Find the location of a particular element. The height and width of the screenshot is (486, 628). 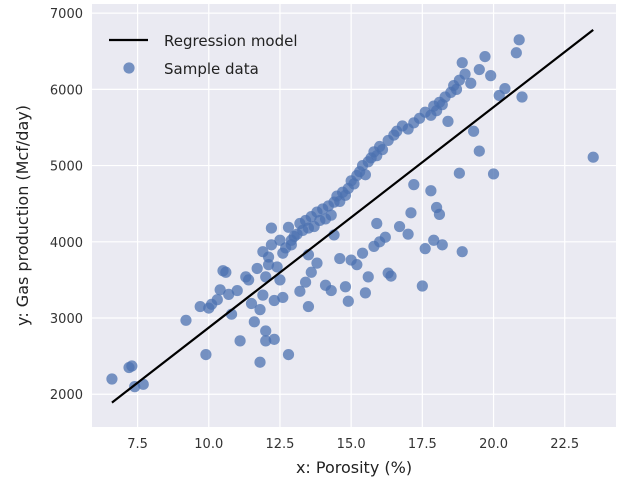

y-tick-label: 7000 is located at coordinates (66, 14).